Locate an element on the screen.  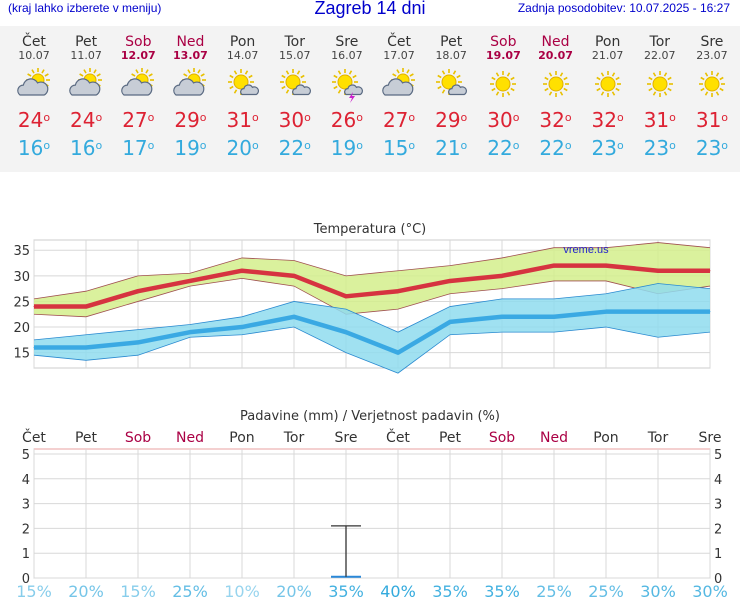
max-band-lower-edge is located at coordinates (372, 297).